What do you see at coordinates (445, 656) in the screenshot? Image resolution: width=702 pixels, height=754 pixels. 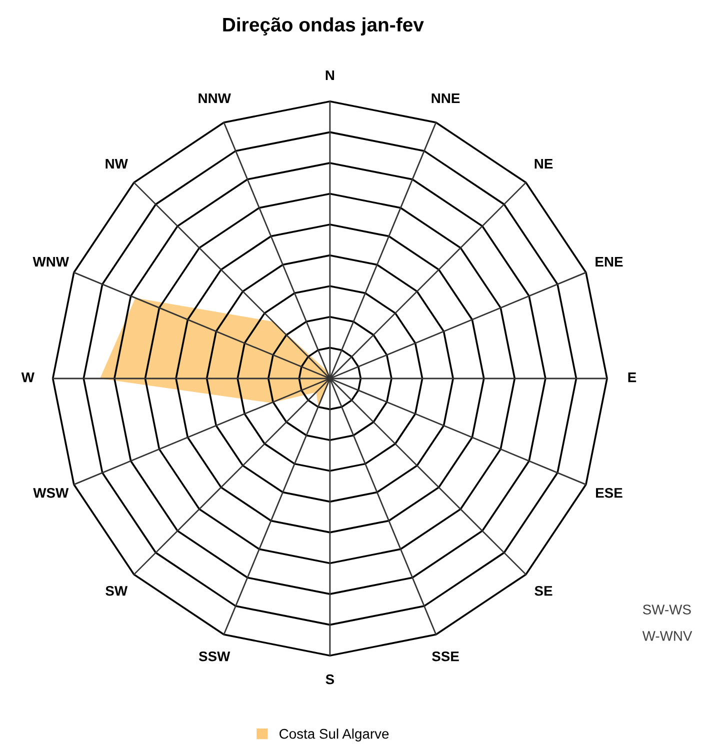 I see `spoke-label: SSE` at bounding box center [445, 656].